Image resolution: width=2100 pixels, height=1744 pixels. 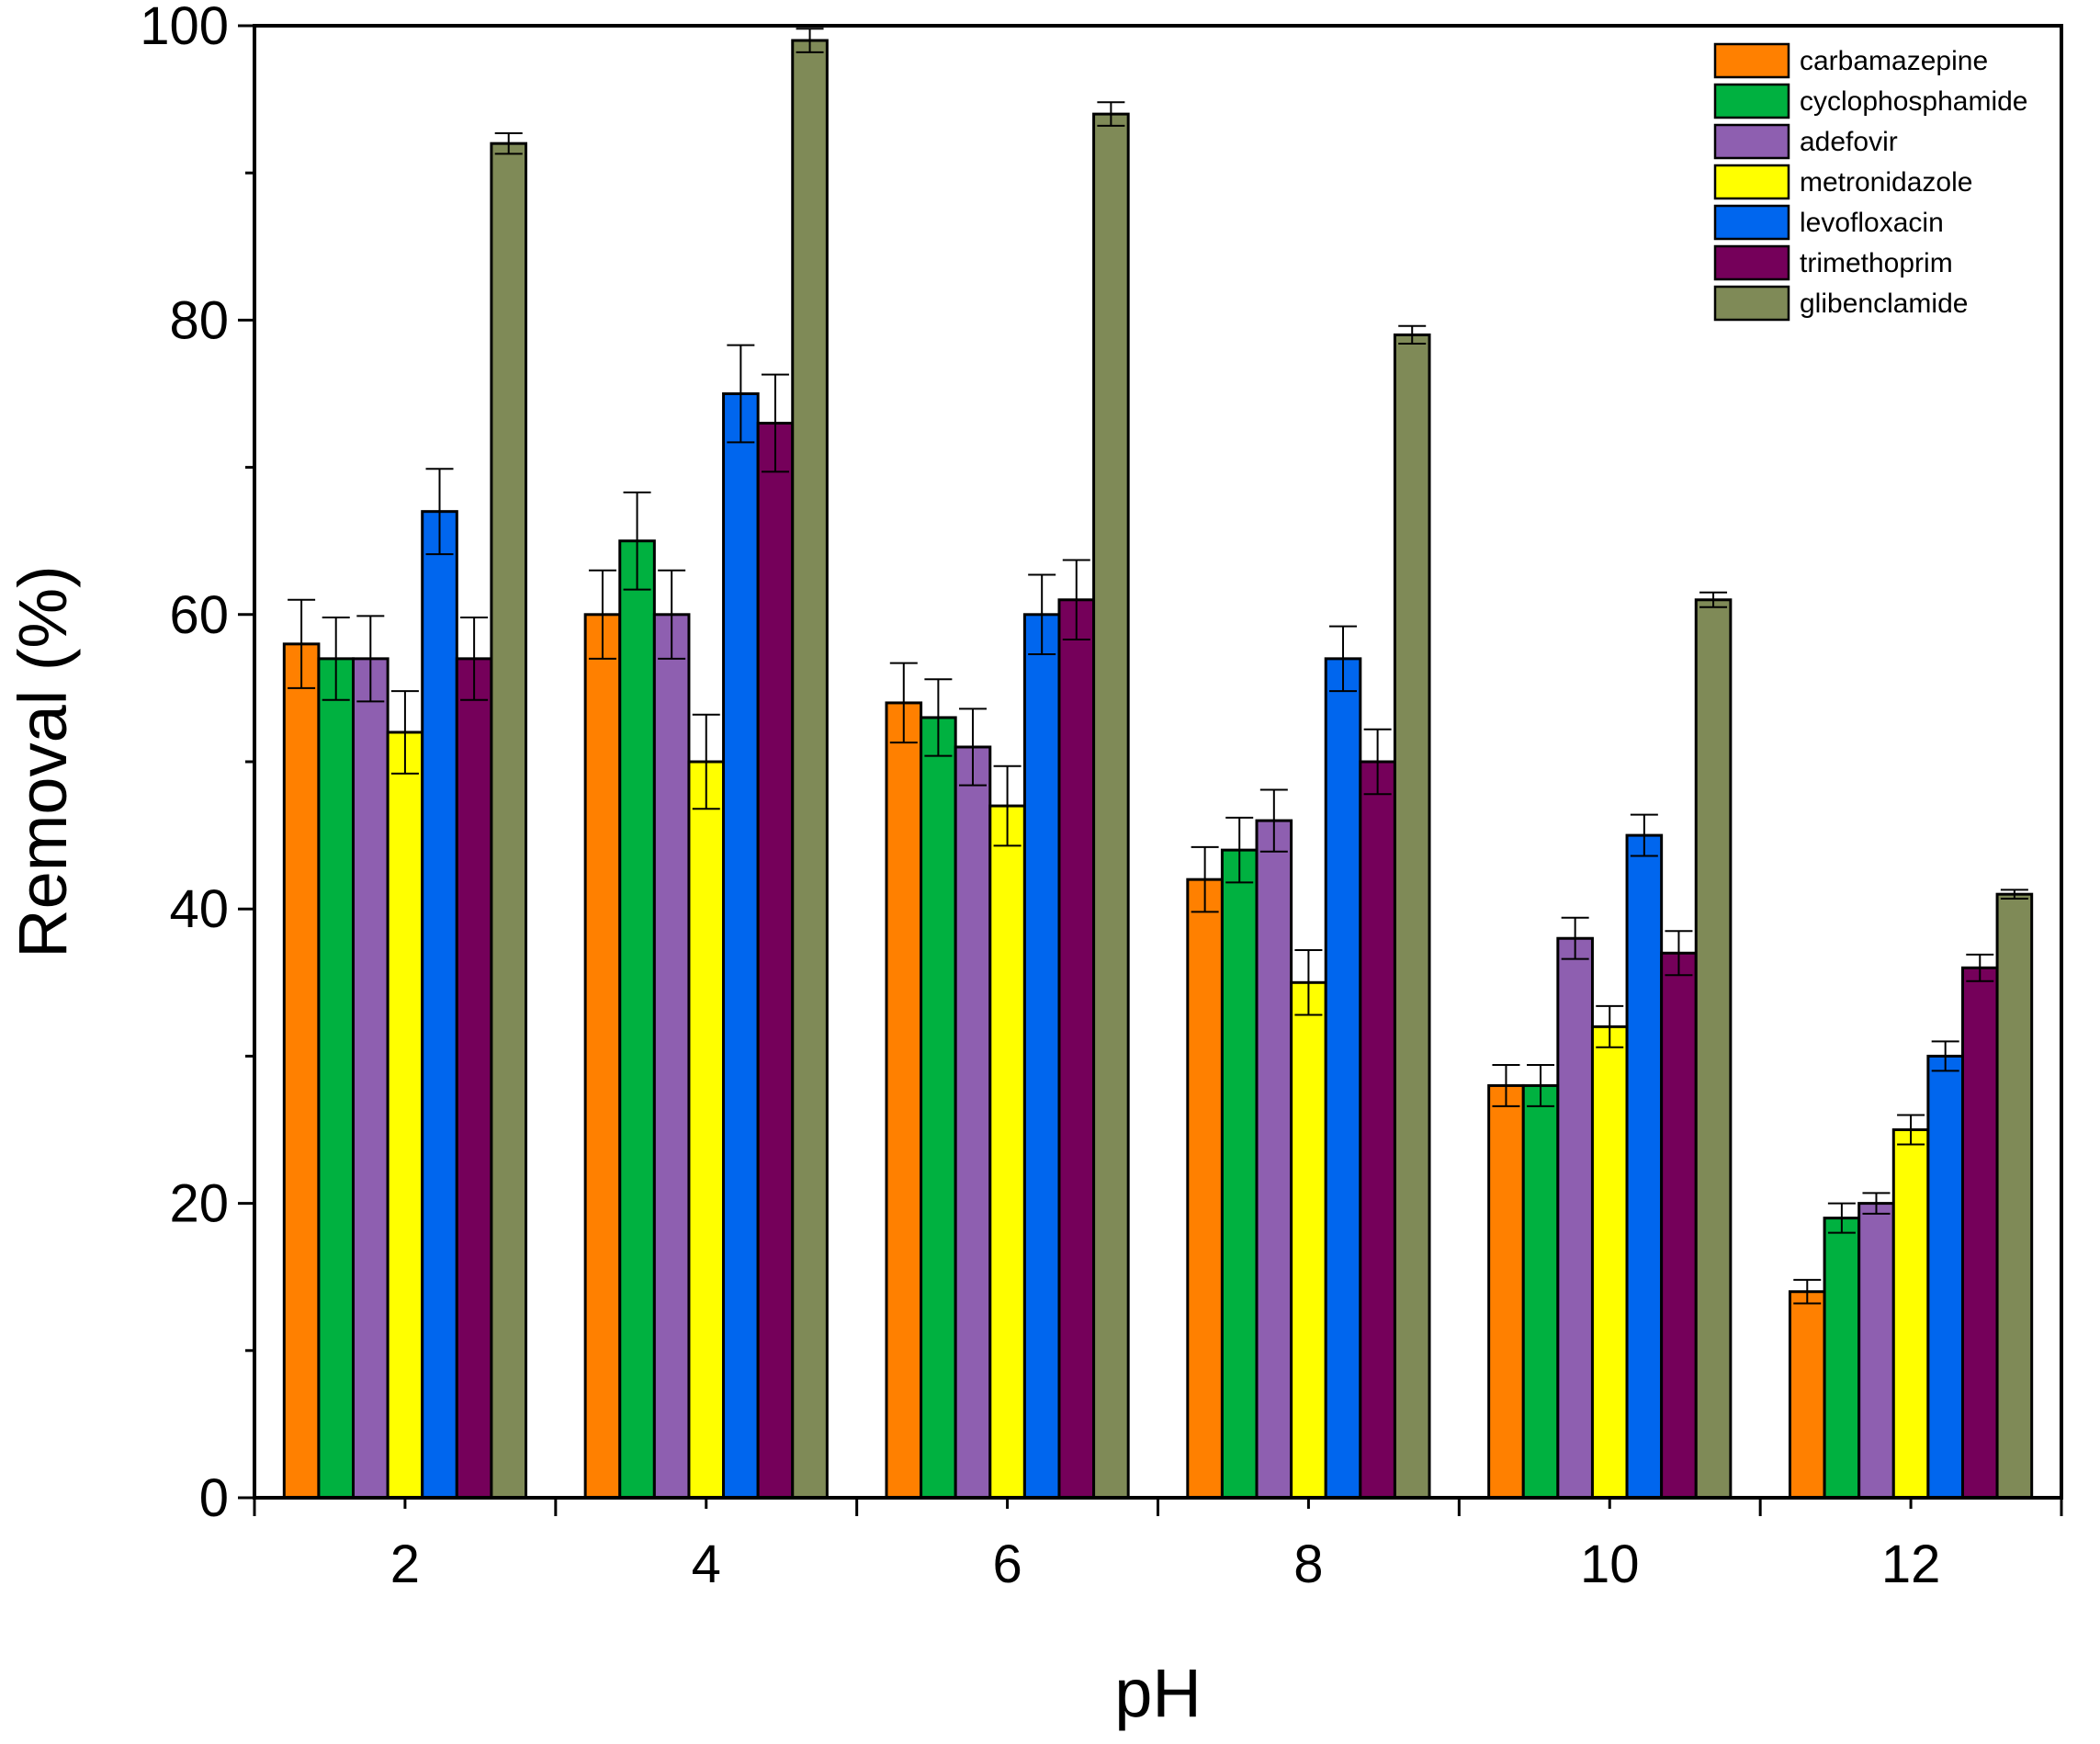 What do you see at coordinates (199, 320) in the screenshot?
I see `y-tick-label-80: 80` at bounding box center [199, 320].